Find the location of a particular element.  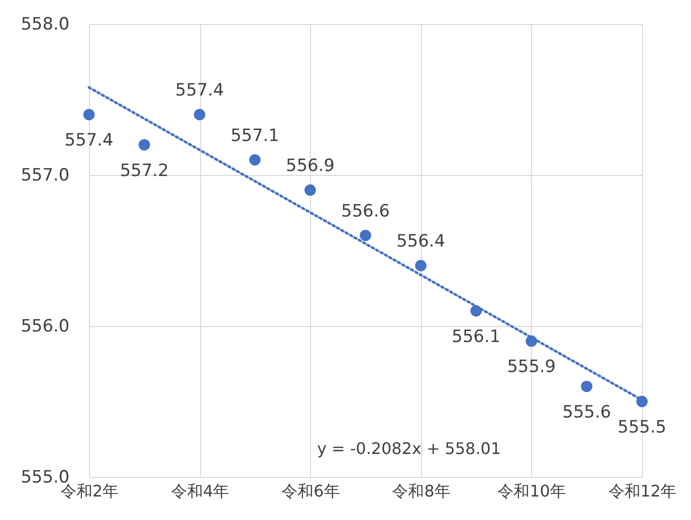

data-label: 555.5 is located at coordinates (642, 428).